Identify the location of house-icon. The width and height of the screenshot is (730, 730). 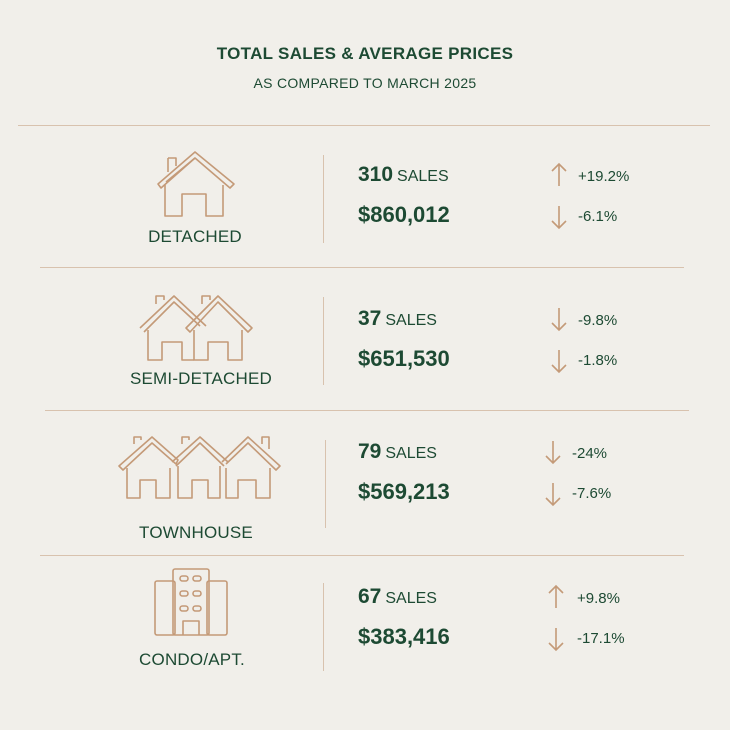
(196, 184).